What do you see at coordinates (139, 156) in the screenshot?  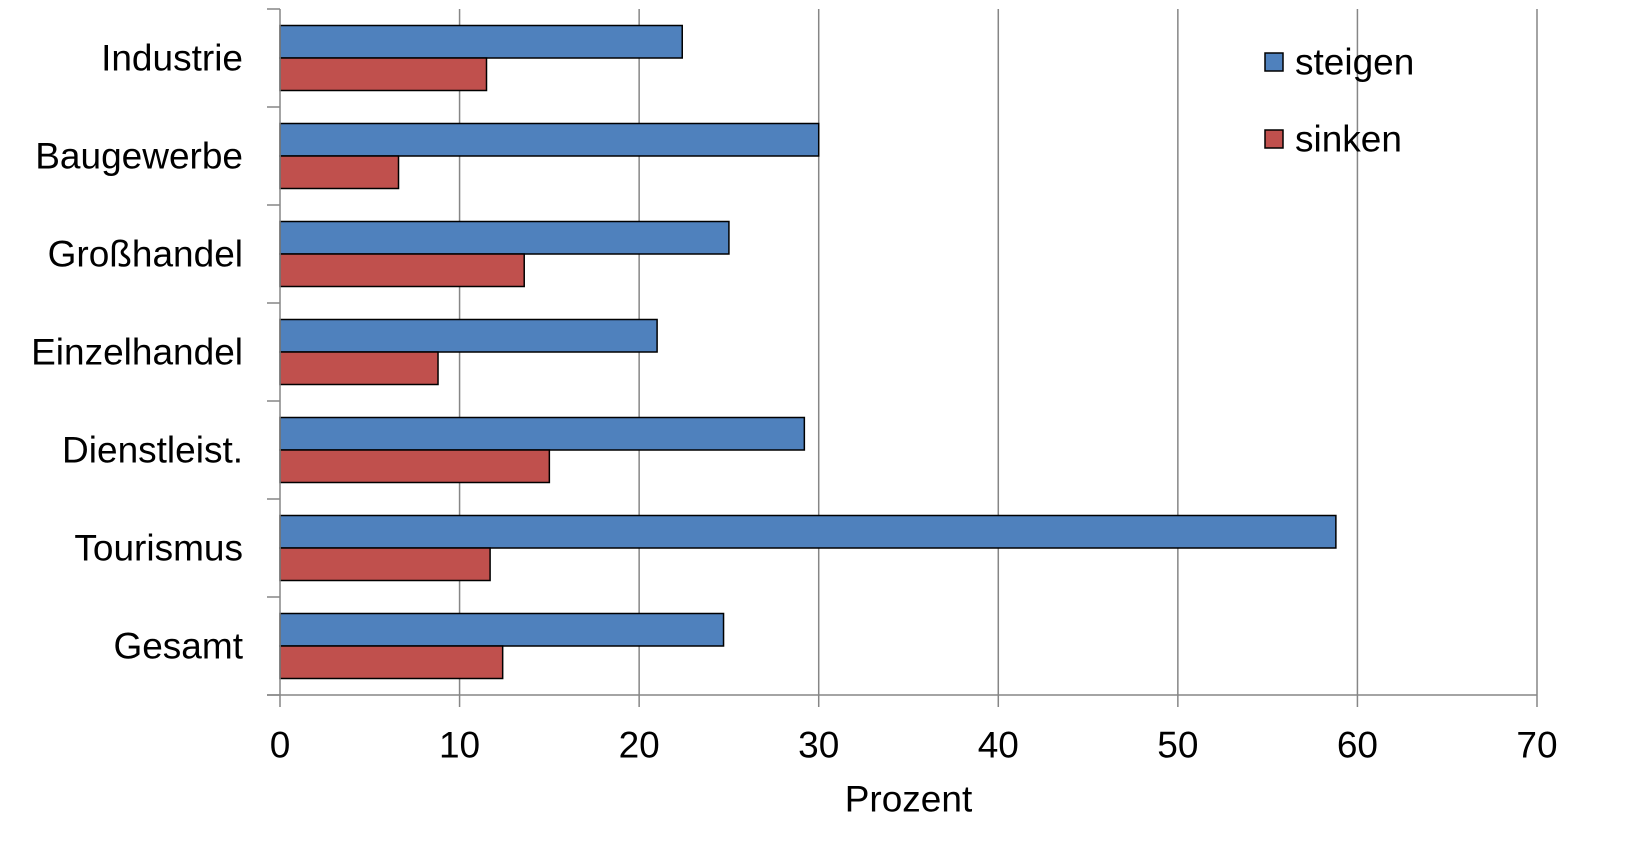 I see `category-label: Baugewerbe` at bounding box center [139, 156].